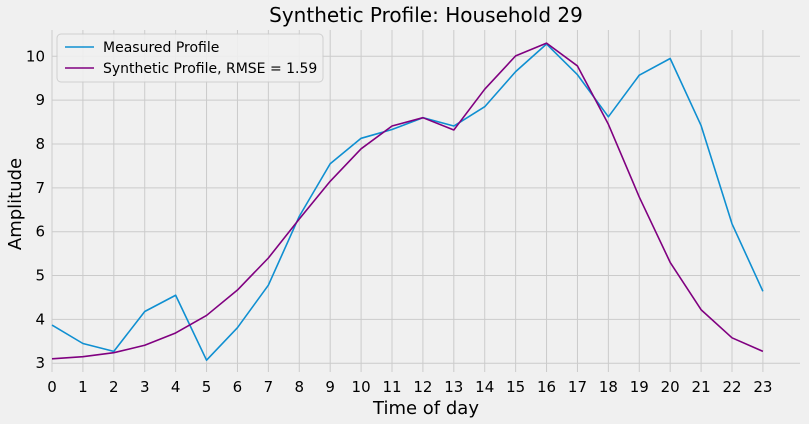  What do you see at coordinates (145, 387) in the screenshot?
I see `x-tick-label: 3` at bounding box center [145, 387].